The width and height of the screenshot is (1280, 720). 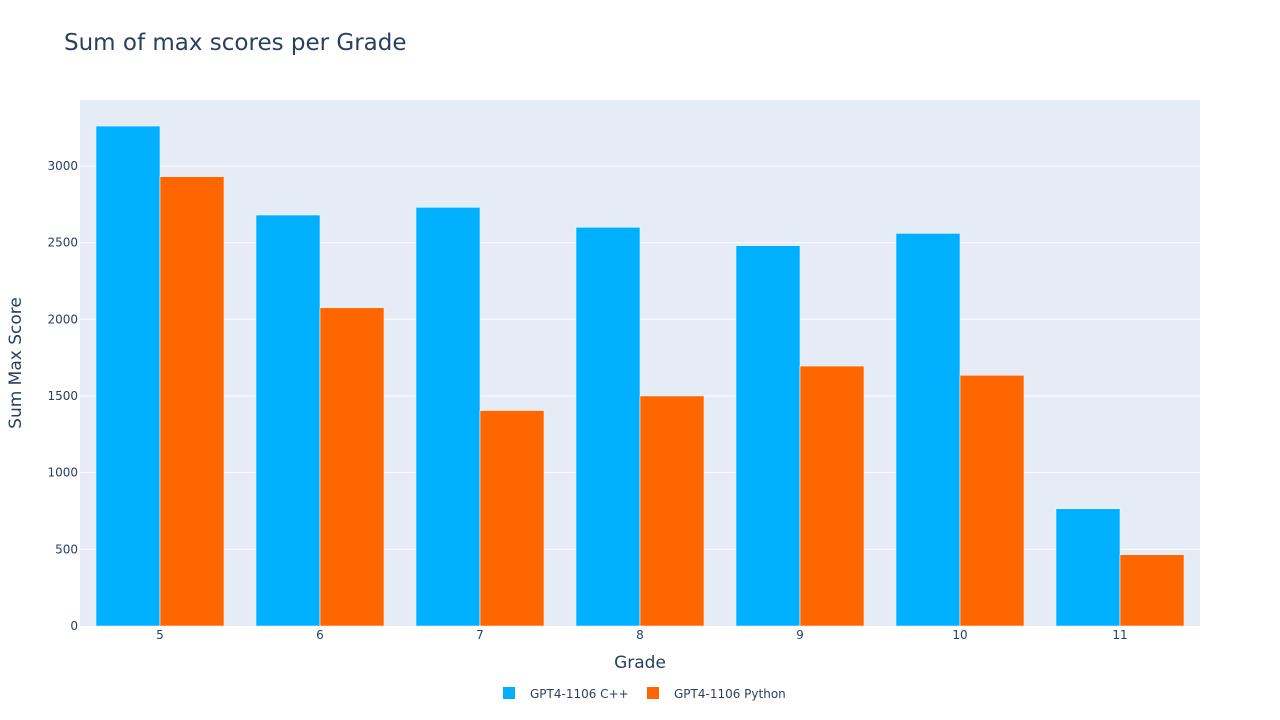 What do you see at coordinates (288, 420) in the screenshot?
I see `bar-gpt4-1106-c--grade-6` at bounding box center [288, 420].